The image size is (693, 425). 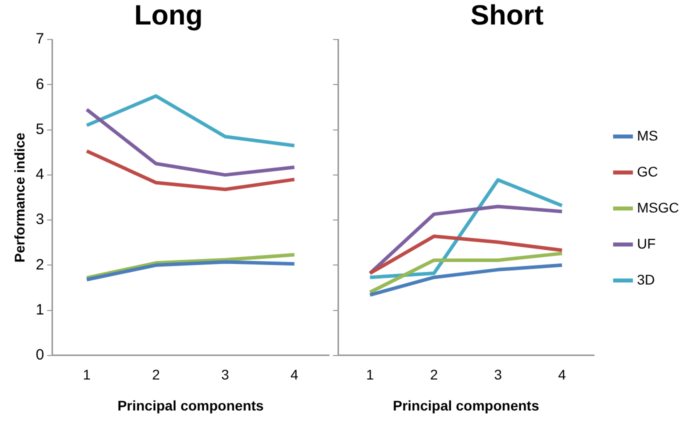 What do you see at coordinates (19, 197) in the screenshot?
I see `y-axis-title: Performance indice` at bounding box center [19, 197].